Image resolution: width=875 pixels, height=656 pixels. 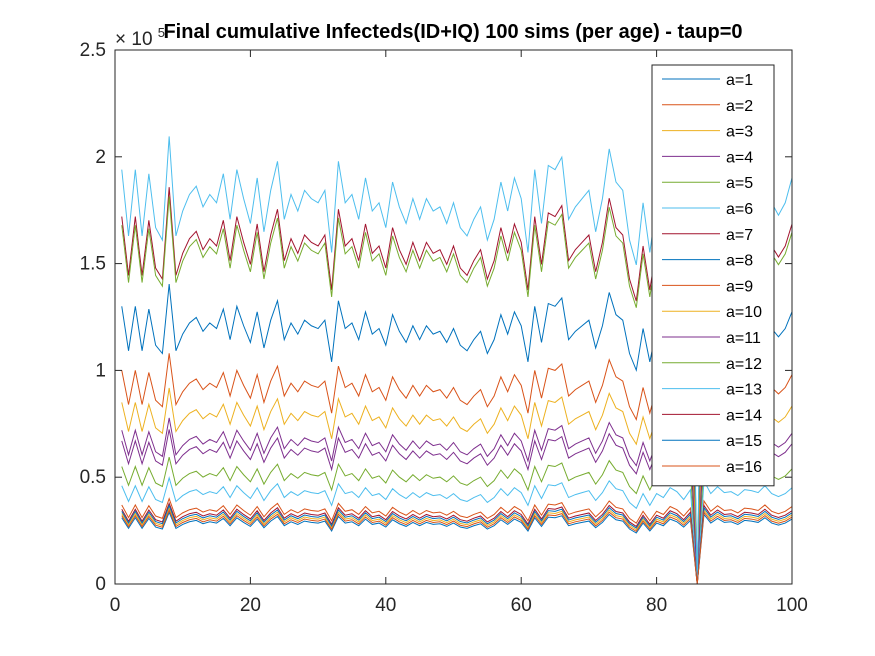 I want to click on y-exponent: × 10 5, so click(x=140, y=37).